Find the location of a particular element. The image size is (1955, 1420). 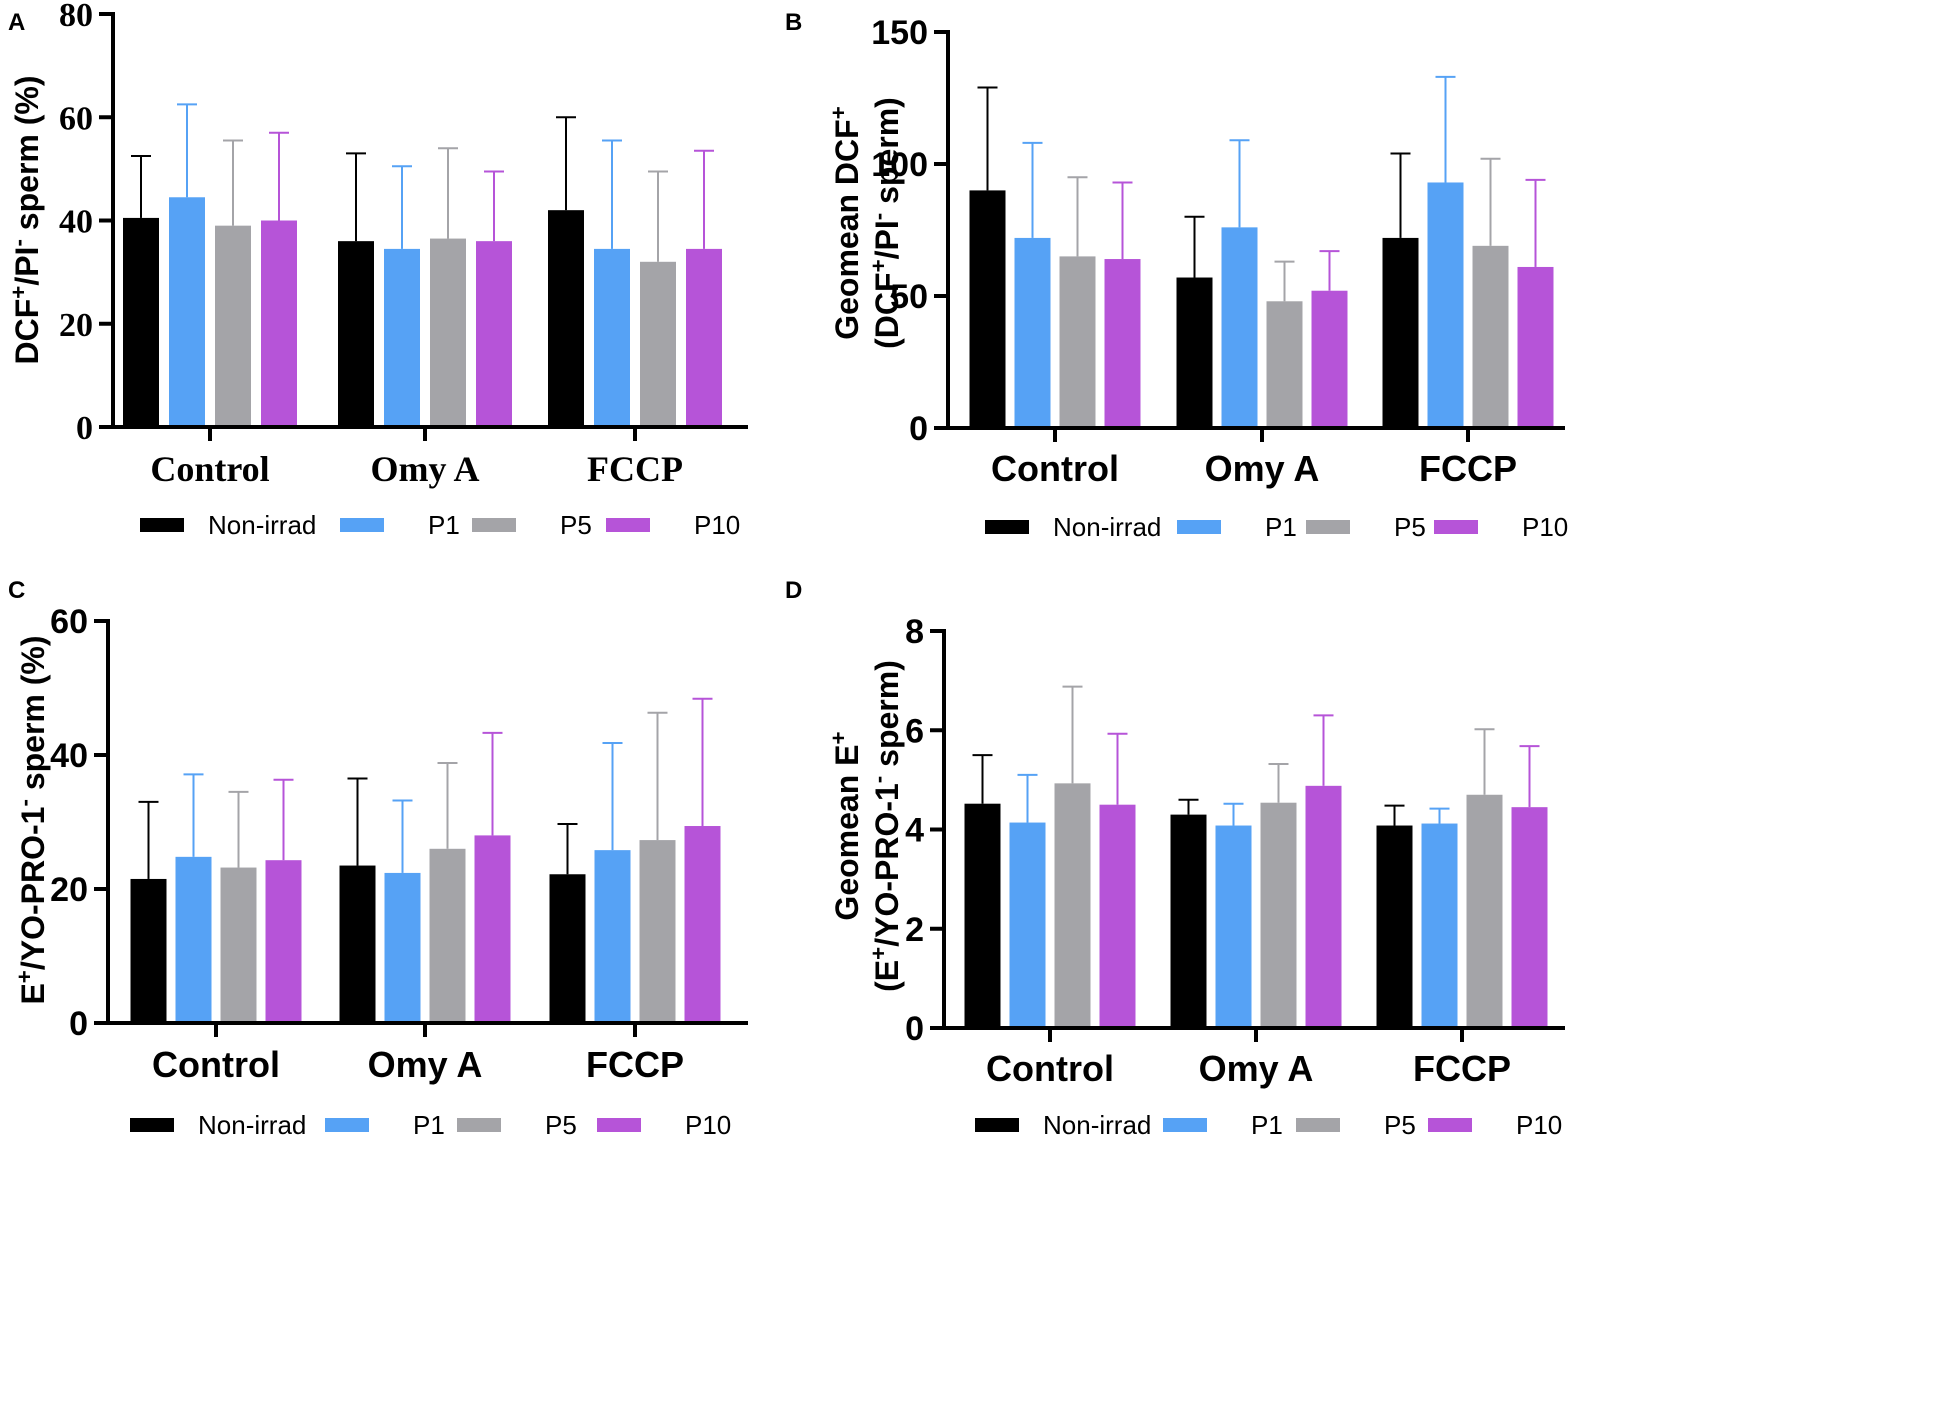

y-tick-label: 6 is located at coordinates (914, 731).